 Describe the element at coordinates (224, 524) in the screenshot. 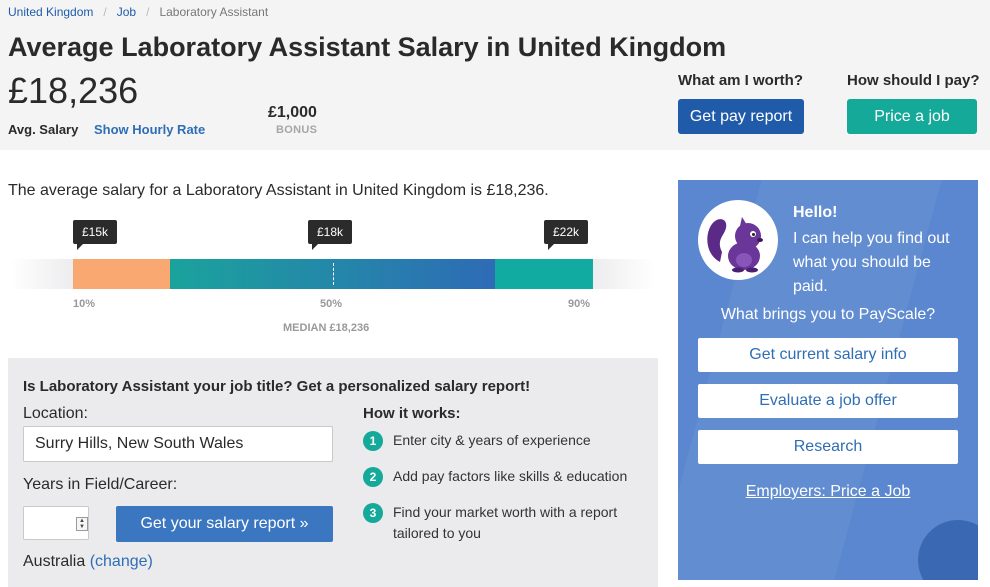

I see `get-salary-report-button: Get your salary report »` at that location.